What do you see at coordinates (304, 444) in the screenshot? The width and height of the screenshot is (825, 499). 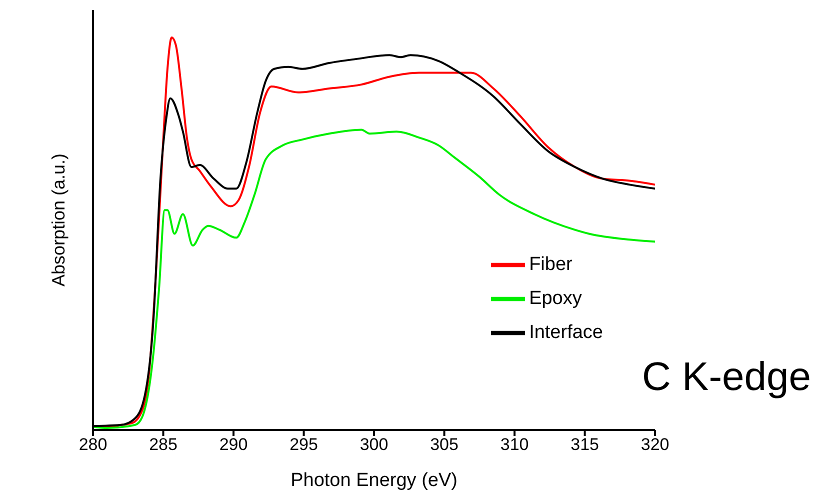 I see `x-tick-label: 295` at bounding box center [304, 444].